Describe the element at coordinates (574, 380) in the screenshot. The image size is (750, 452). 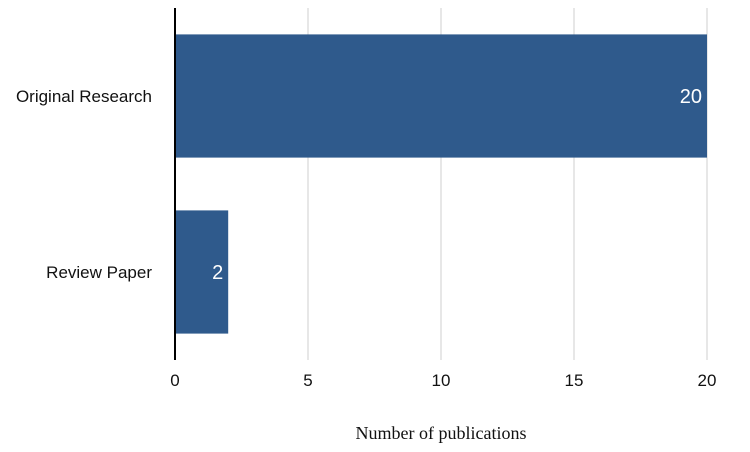
I see `x-tick-label: 15` at that location.